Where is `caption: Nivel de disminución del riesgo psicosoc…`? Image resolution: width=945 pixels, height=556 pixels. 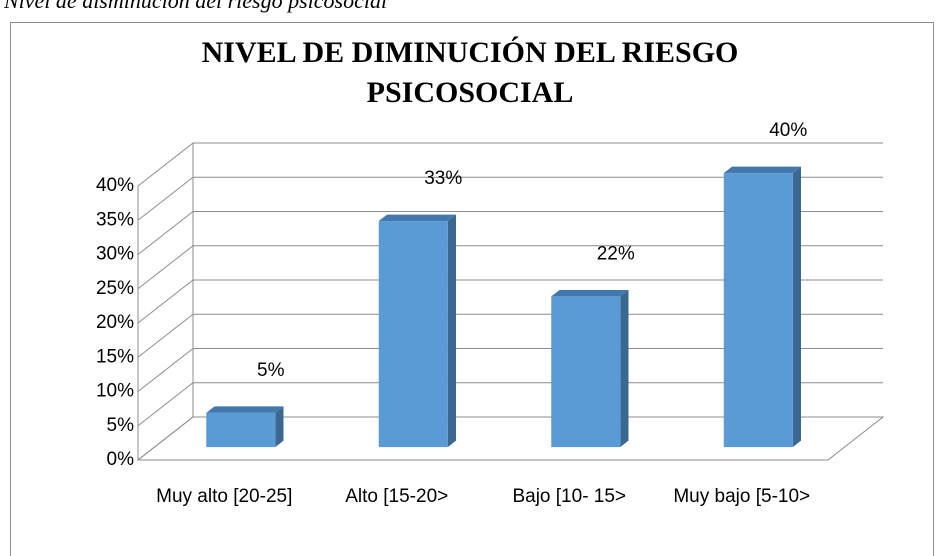 caption: Nivel de disminución del riesgo psicosoc… is located at coordinates (196, 6).